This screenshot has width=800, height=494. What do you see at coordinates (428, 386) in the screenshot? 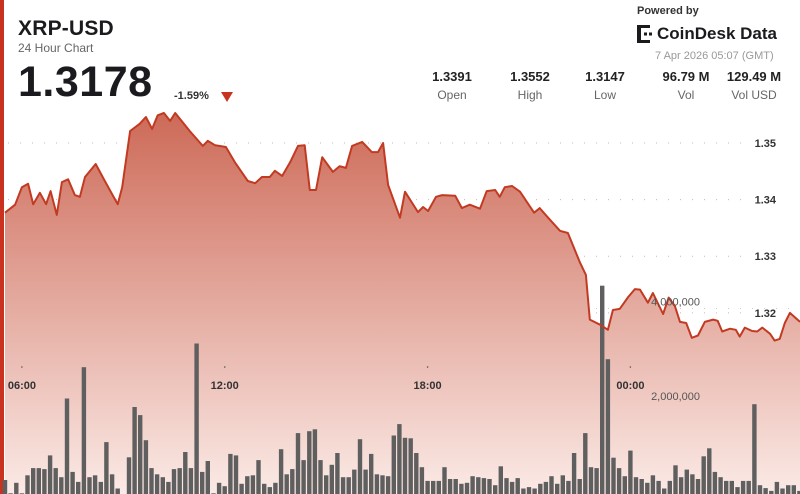
I see `time-tick-label: 18:00` at bounding box center [428, 386].